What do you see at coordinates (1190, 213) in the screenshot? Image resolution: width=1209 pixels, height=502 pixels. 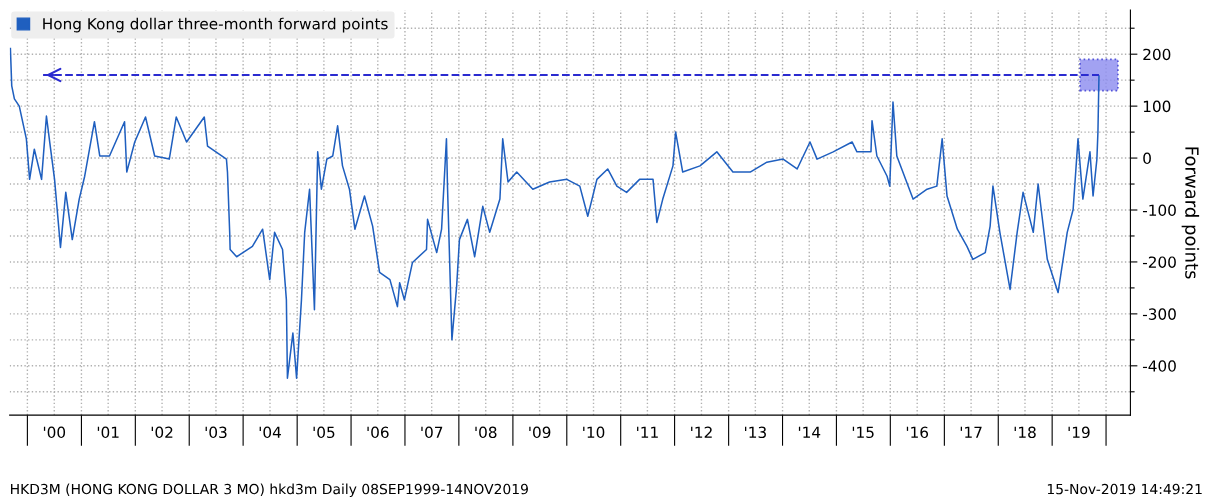 I see `y-axis-title: Forward points` at bounding box center [1190, 213].